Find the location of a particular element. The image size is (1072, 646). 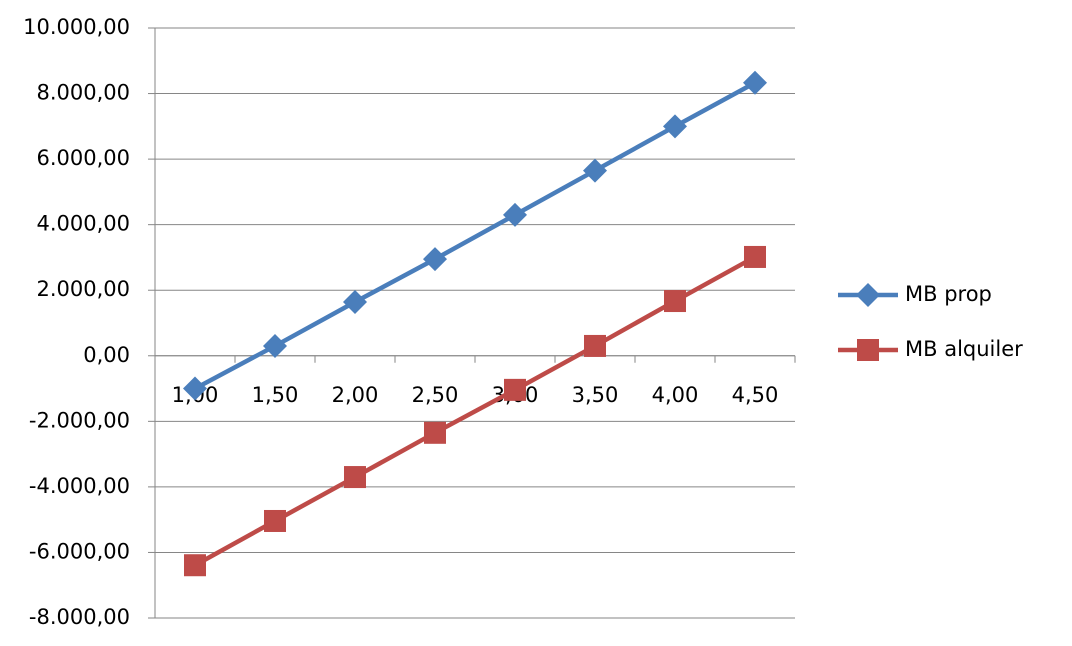

y-tick-label: 10.000,00 is located at coordinates (76, 27).